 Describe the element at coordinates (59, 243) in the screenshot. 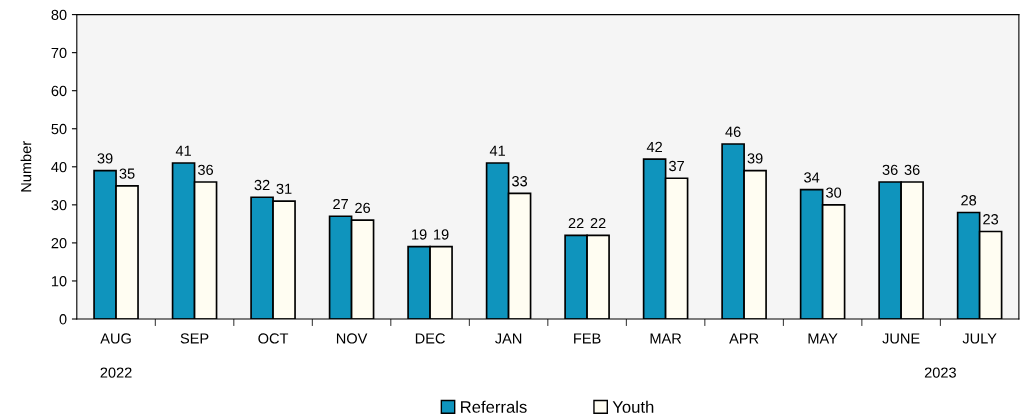

I see `y-tick-label: 20` at that location.